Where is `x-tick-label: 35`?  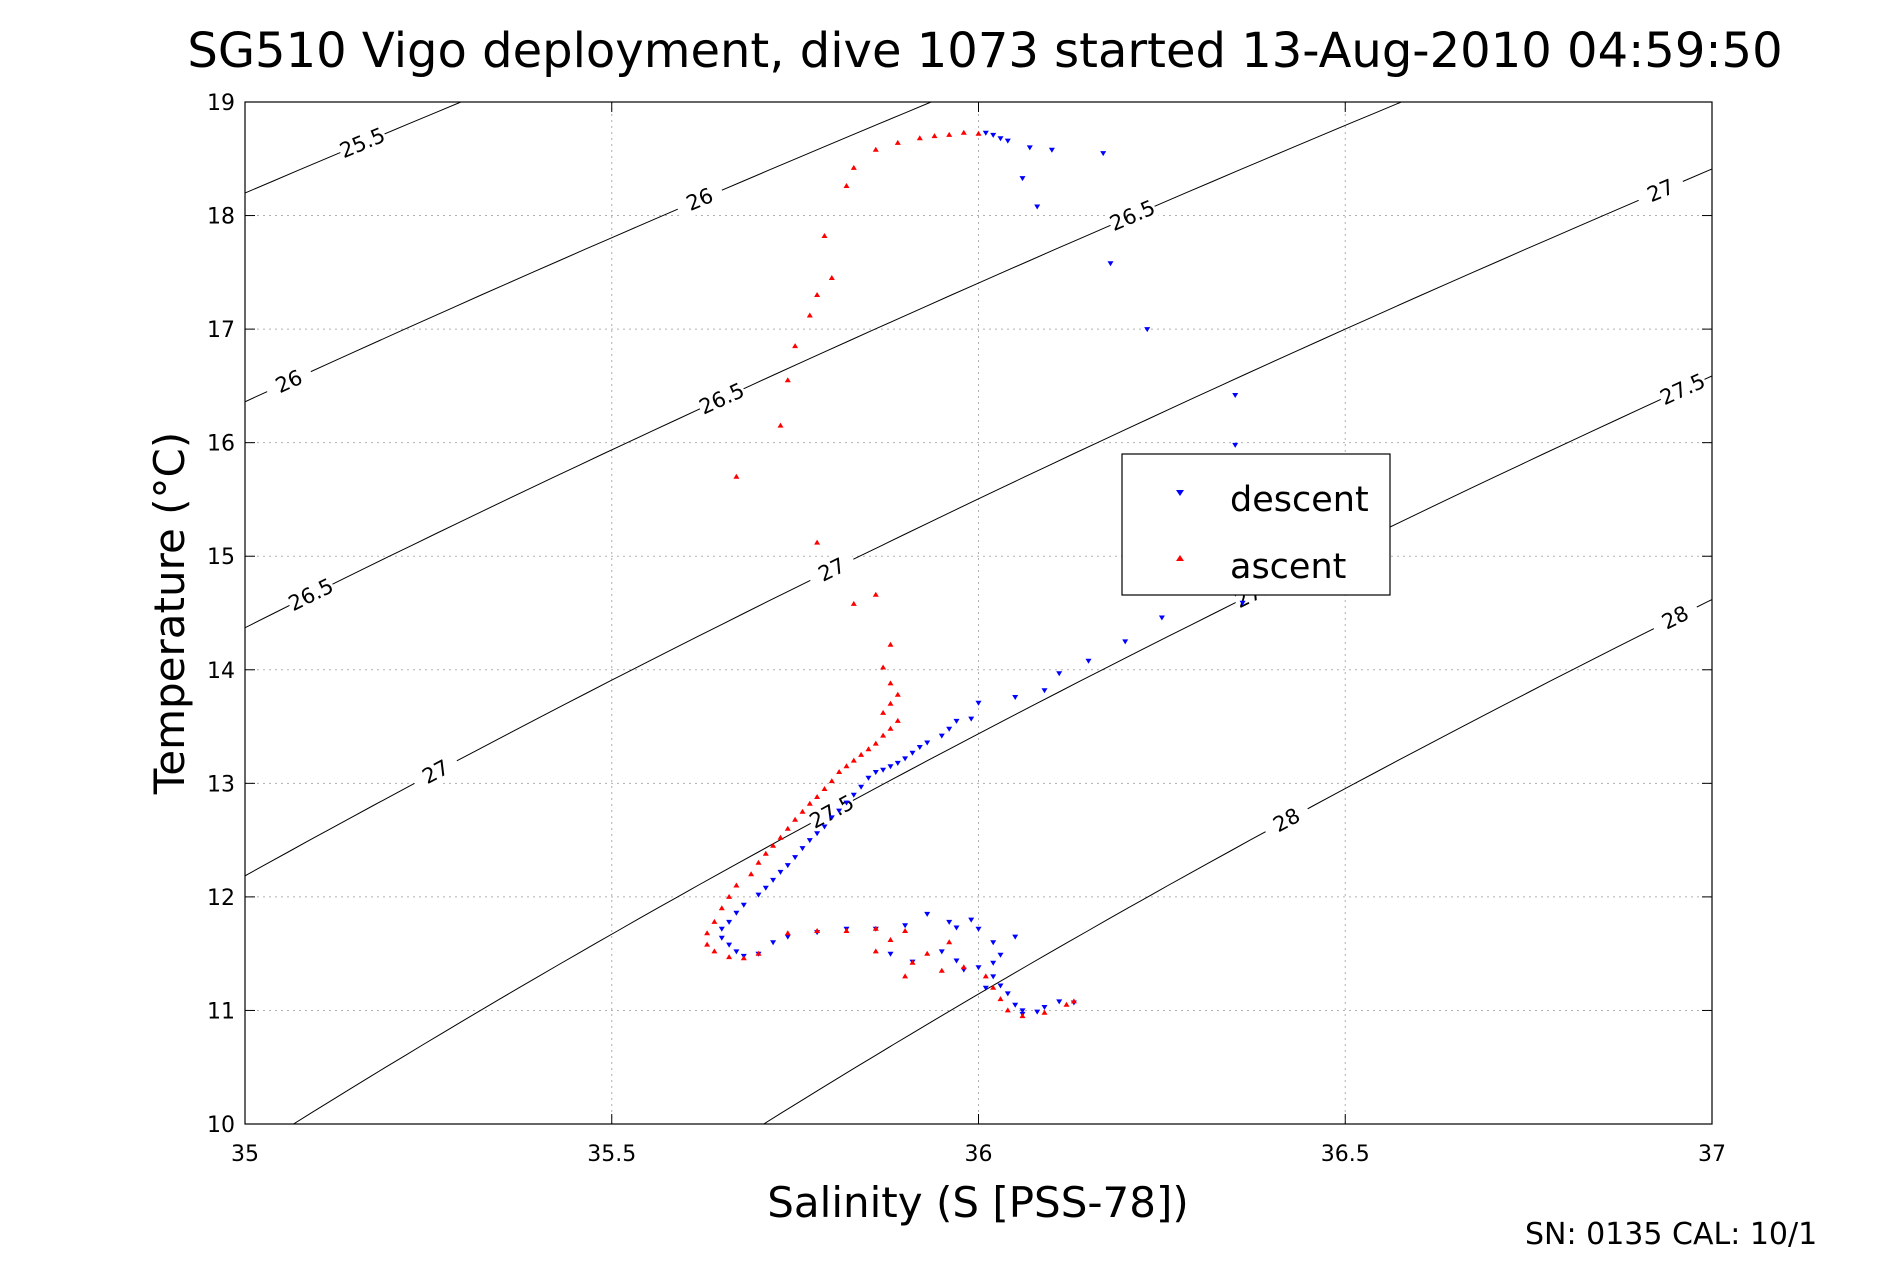 x-tick-label: 35 is located at coordinates (245, 1154).